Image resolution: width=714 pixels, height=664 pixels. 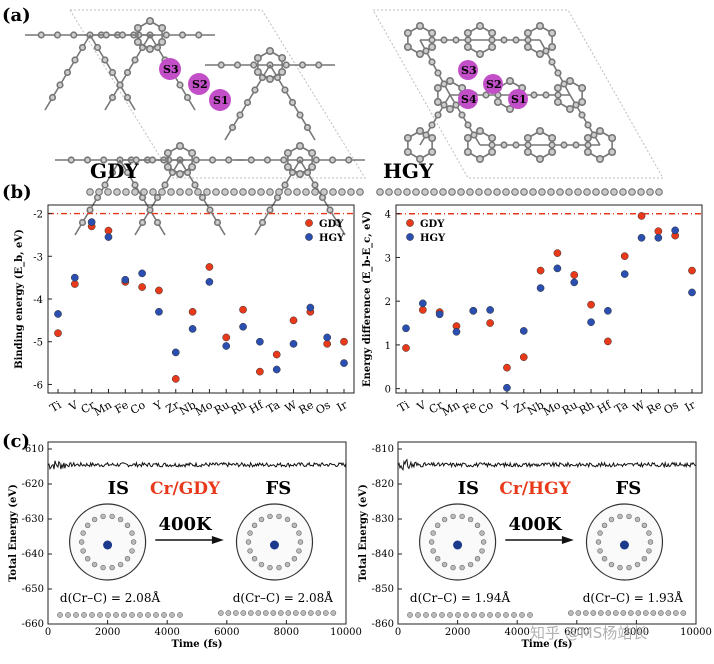 What do you see at coordinates (388, 302) in the screenshot?
I see `y-tick-label: 2` at bounding box center [388, 302].